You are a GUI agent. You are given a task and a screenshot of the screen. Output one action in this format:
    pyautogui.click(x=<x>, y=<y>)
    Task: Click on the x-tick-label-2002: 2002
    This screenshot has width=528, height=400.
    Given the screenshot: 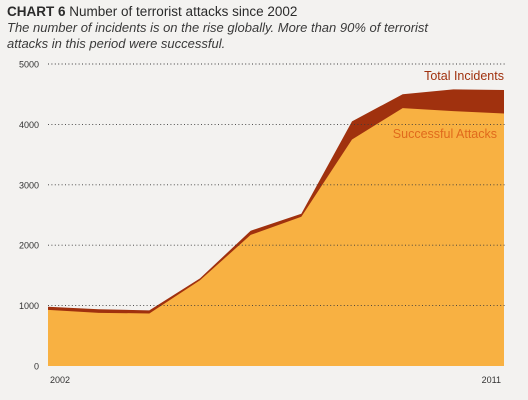 What is the action you would take?
    pyautogui.click(x=60, y=380)
    